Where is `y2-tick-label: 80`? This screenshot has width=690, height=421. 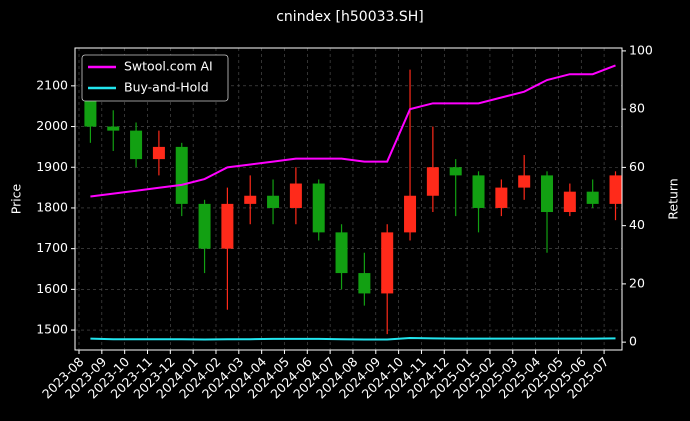 y2-tick-label: 80 is located at coordinates (637, 108).